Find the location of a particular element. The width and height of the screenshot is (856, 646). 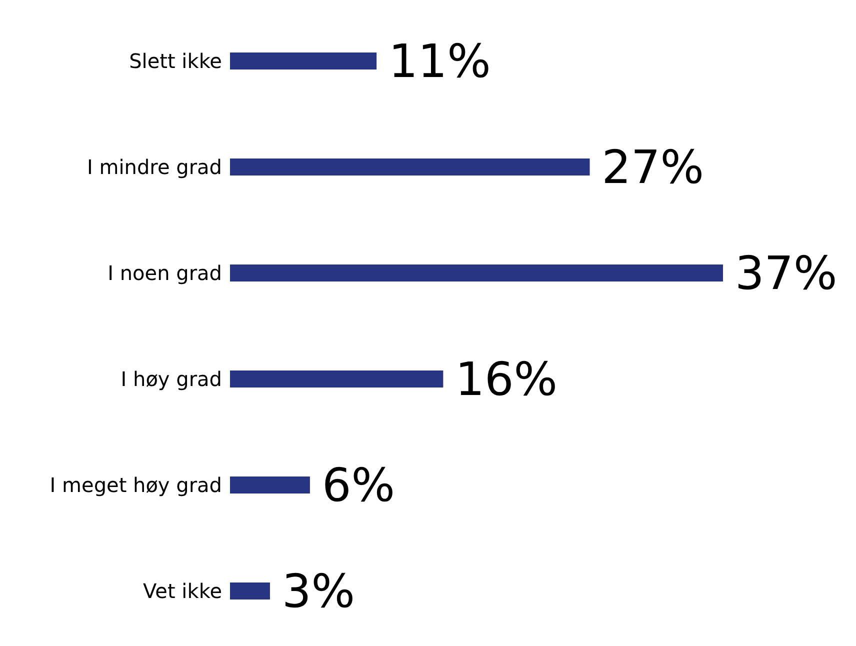

y-tick-label: I mindre grad is located at coordinates (154, 167).